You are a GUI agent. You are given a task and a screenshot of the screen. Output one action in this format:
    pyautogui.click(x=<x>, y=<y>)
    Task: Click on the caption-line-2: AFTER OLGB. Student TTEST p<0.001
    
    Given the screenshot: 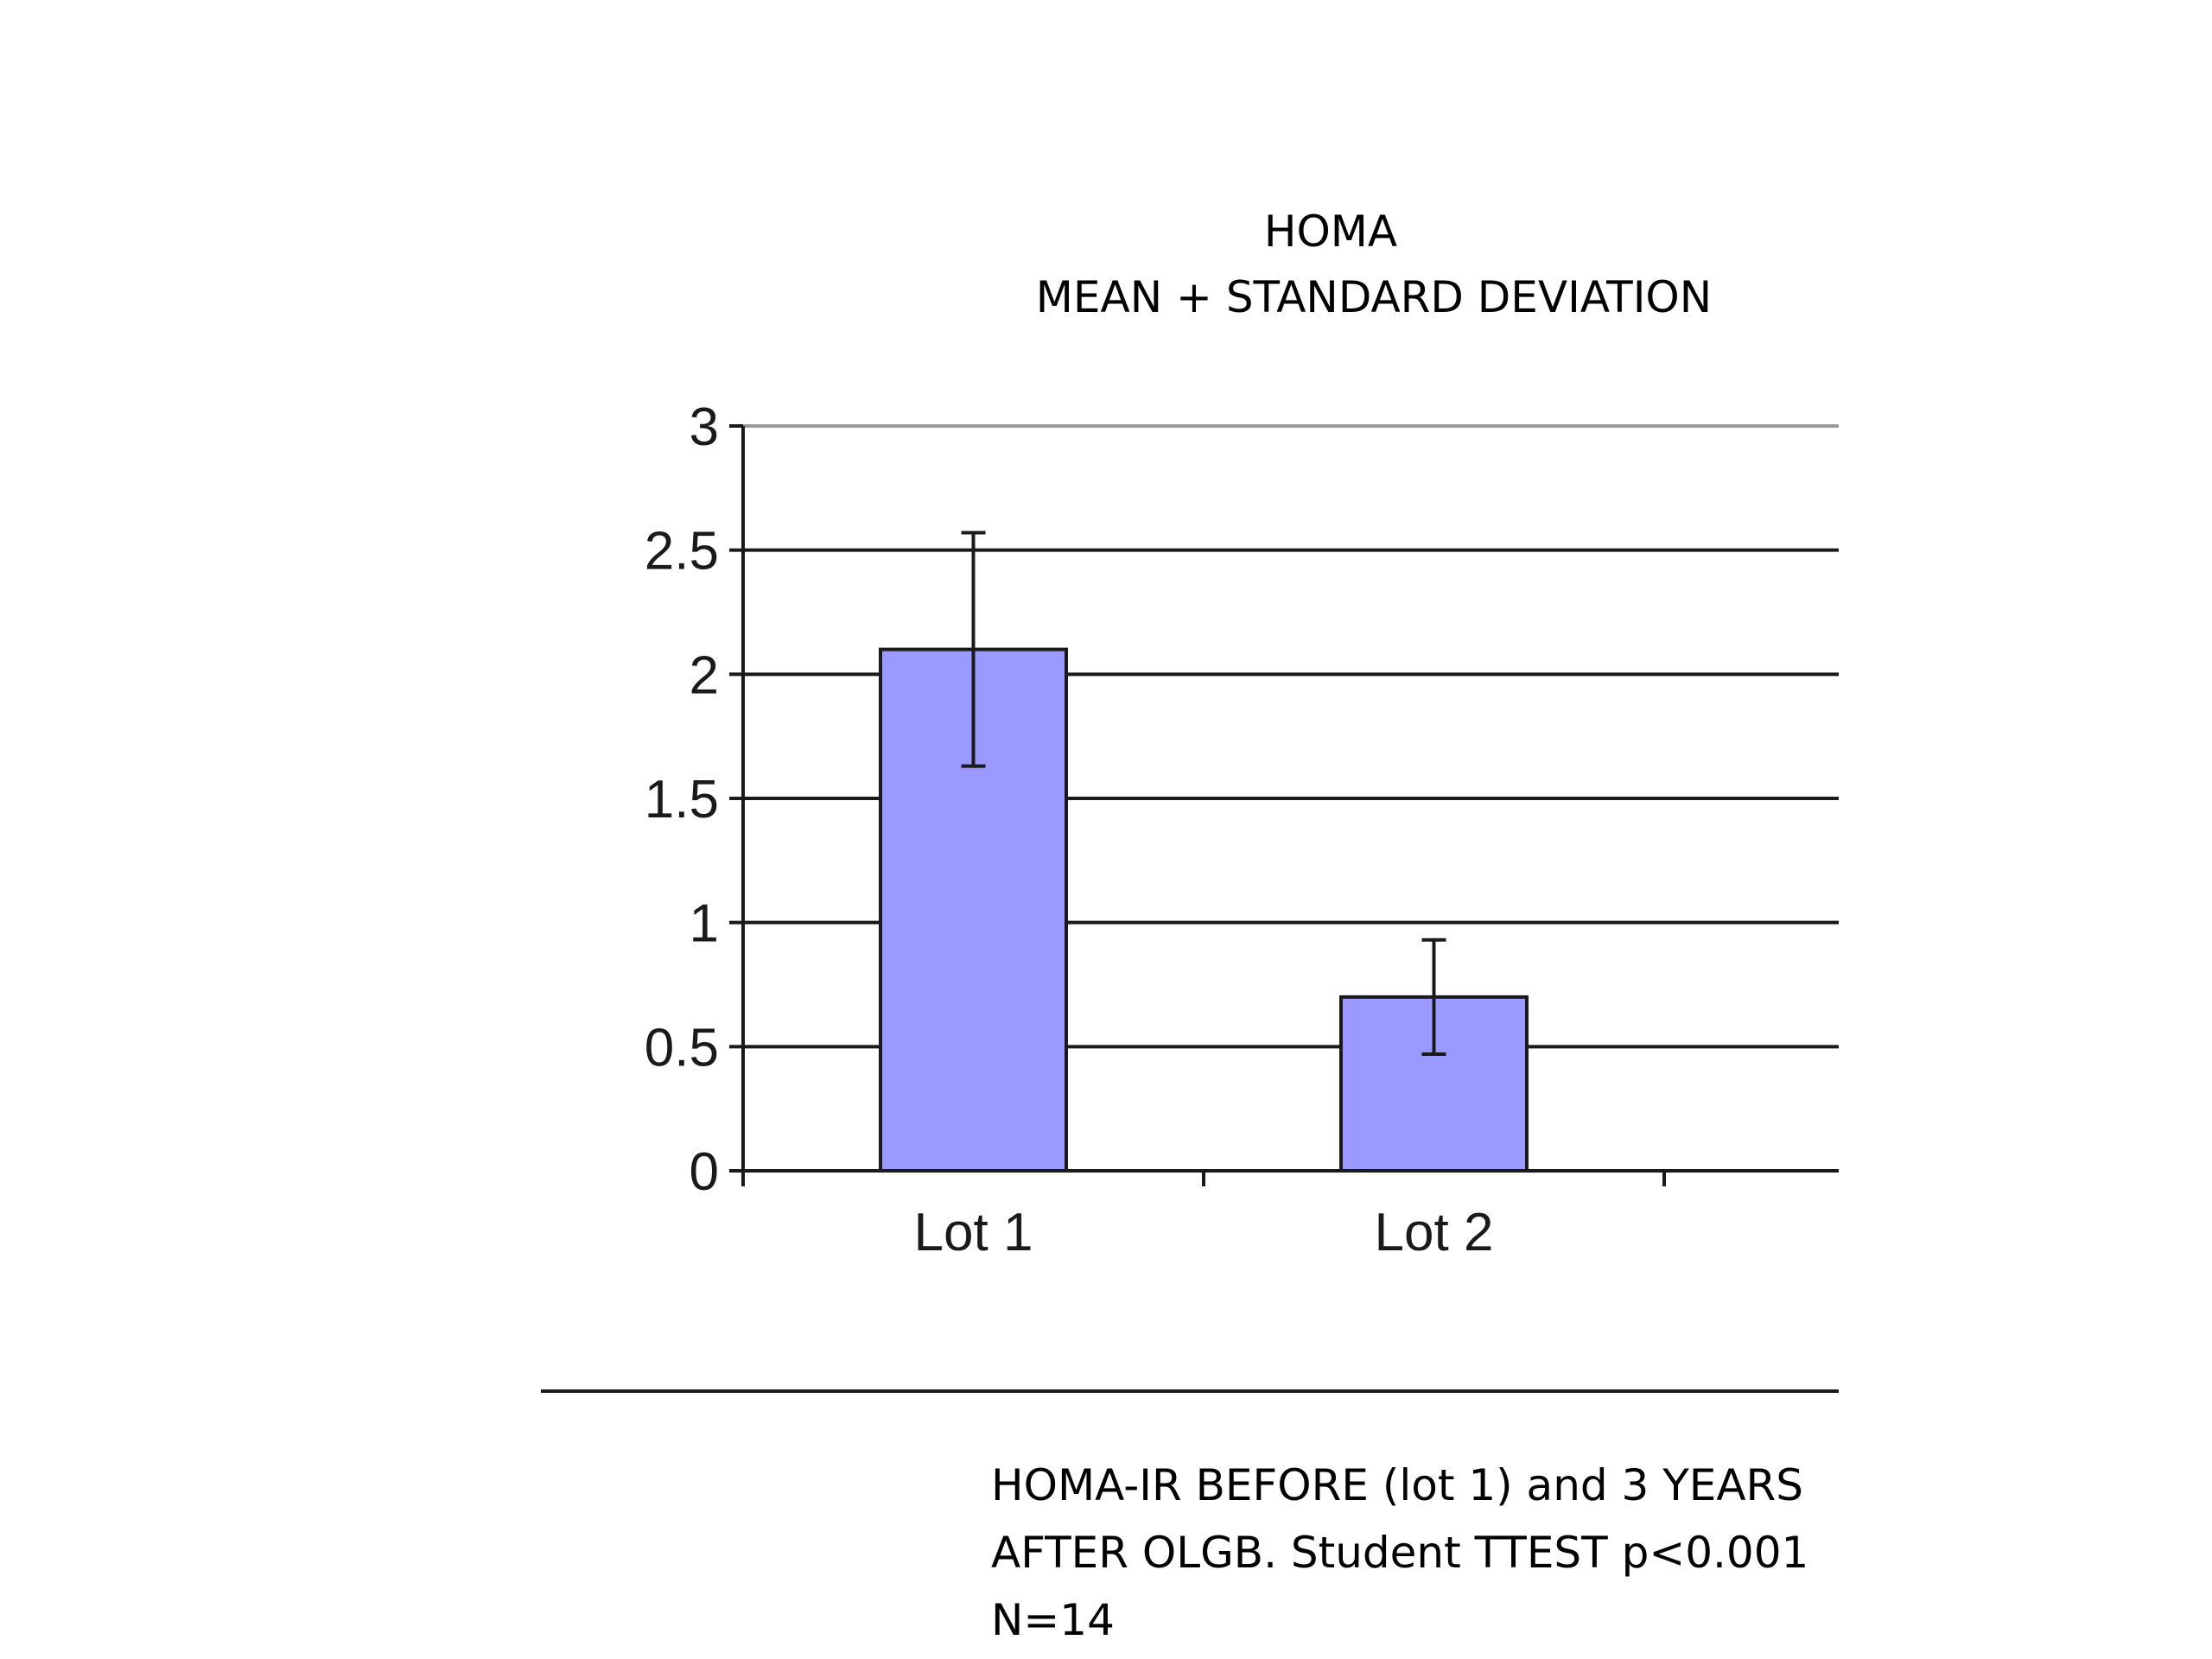 What is the action you would take?
    pyautogui.click(x=1400, y=1553)
    